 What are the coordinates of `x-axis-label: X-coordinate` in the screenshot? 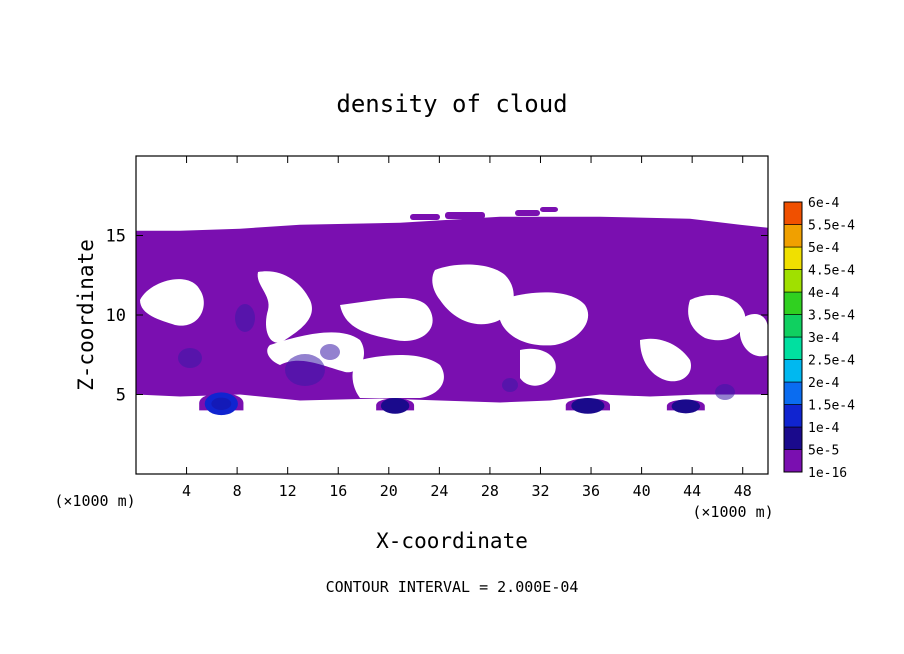 It's located at (452, 541).